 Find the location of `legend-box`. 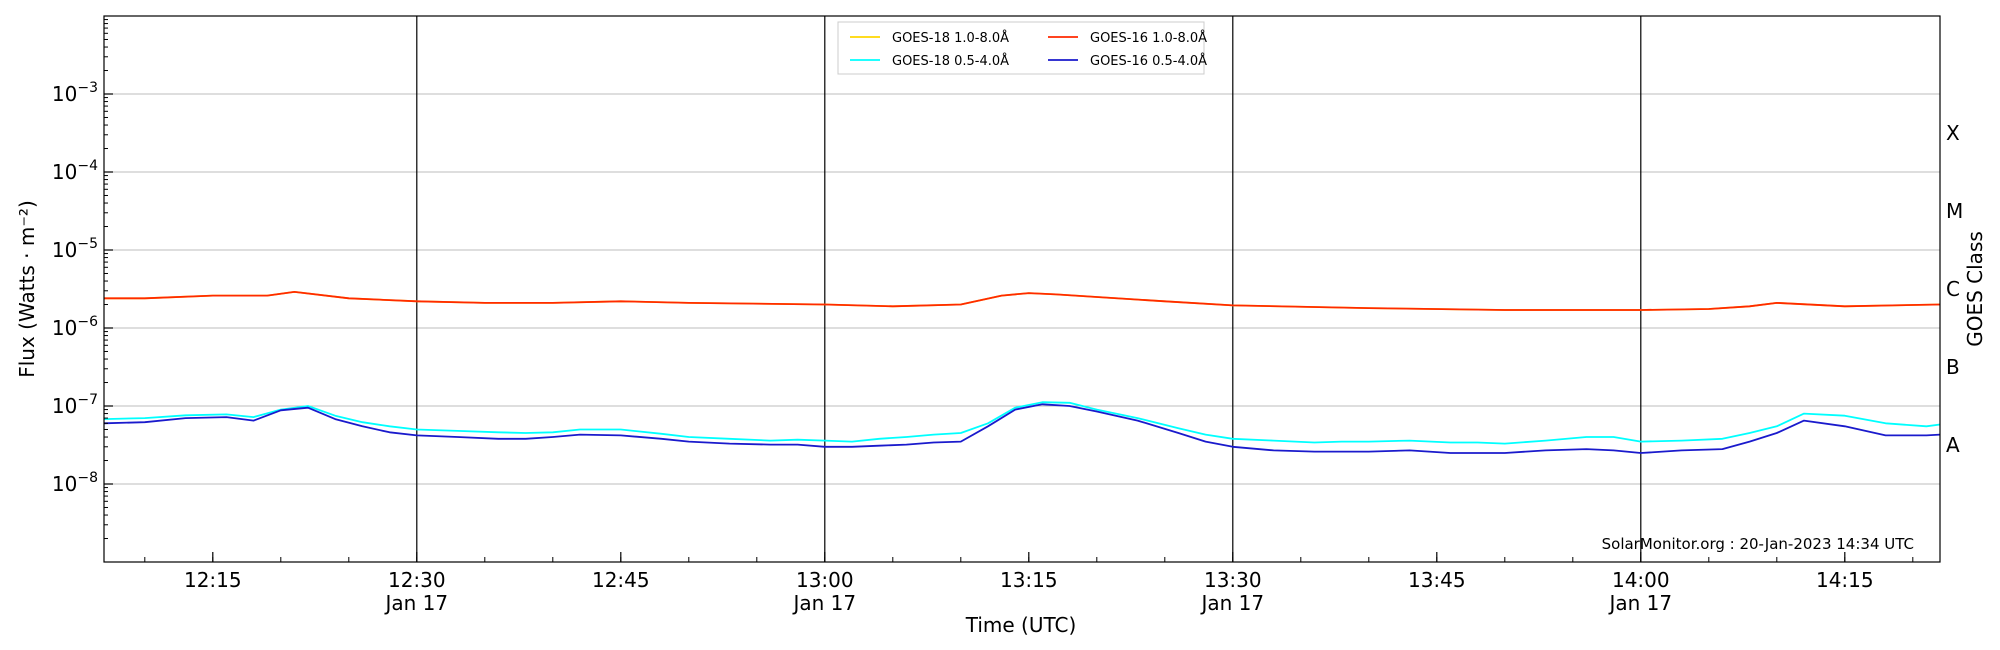

legend-box is located at coordinates (1021, 48).